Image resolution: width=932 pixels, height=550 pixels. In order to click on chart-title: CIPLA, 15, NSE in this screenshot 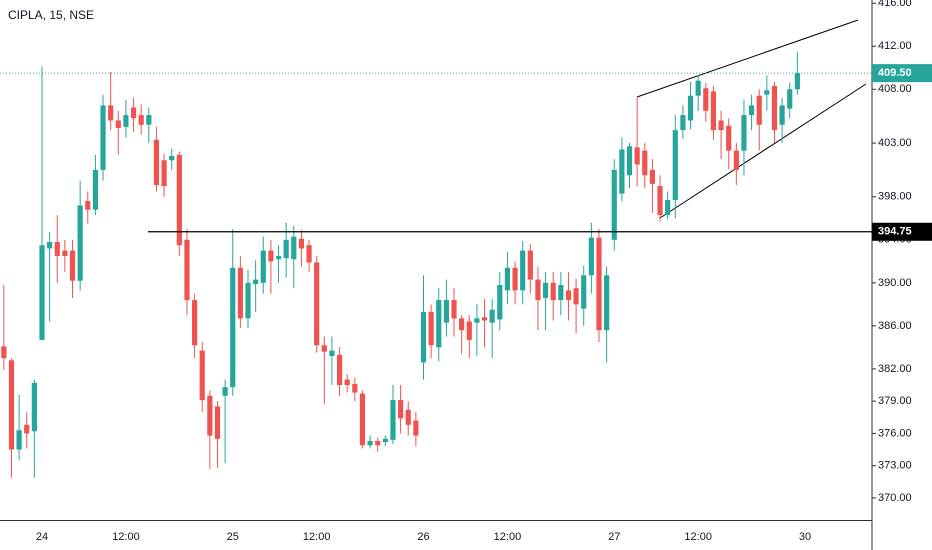, I will do `click(51, 15)`.